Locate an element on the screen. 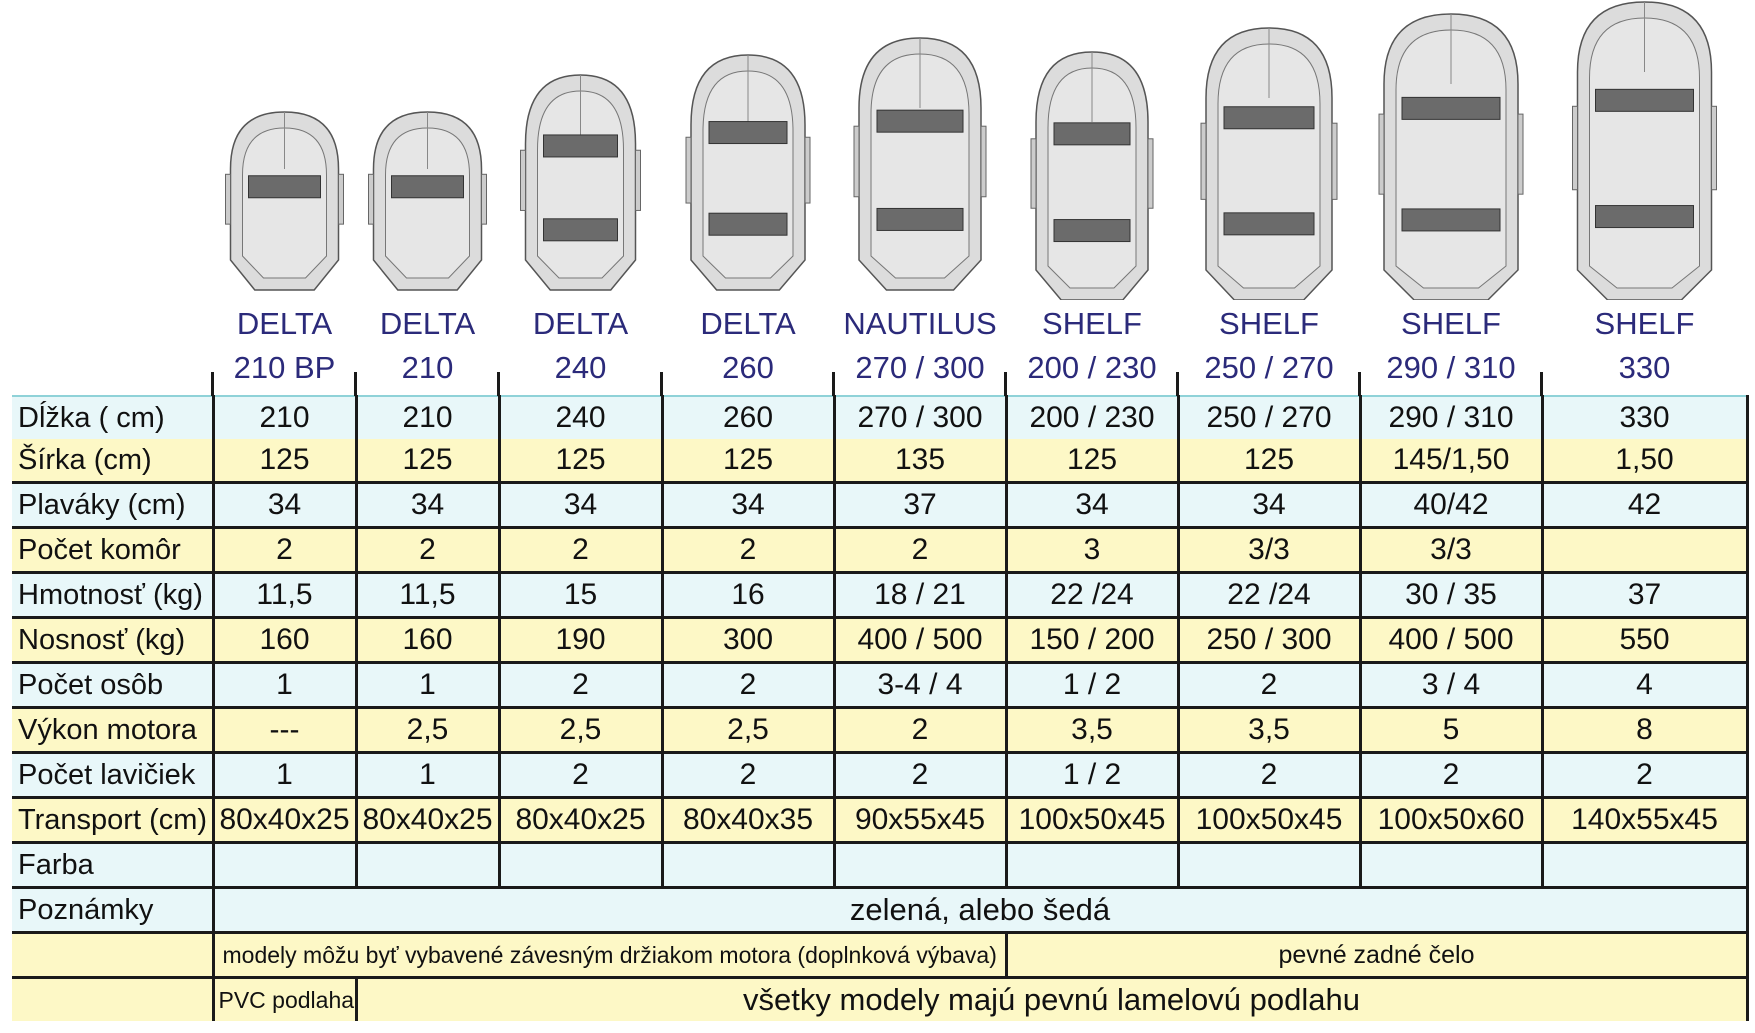 This screenshot has height=1033, width=1755. spec-row: Výkon motora --- 2,5 2,5 2,5 2 3,5 3,5 5 8 is located at coordinates (880, 730).